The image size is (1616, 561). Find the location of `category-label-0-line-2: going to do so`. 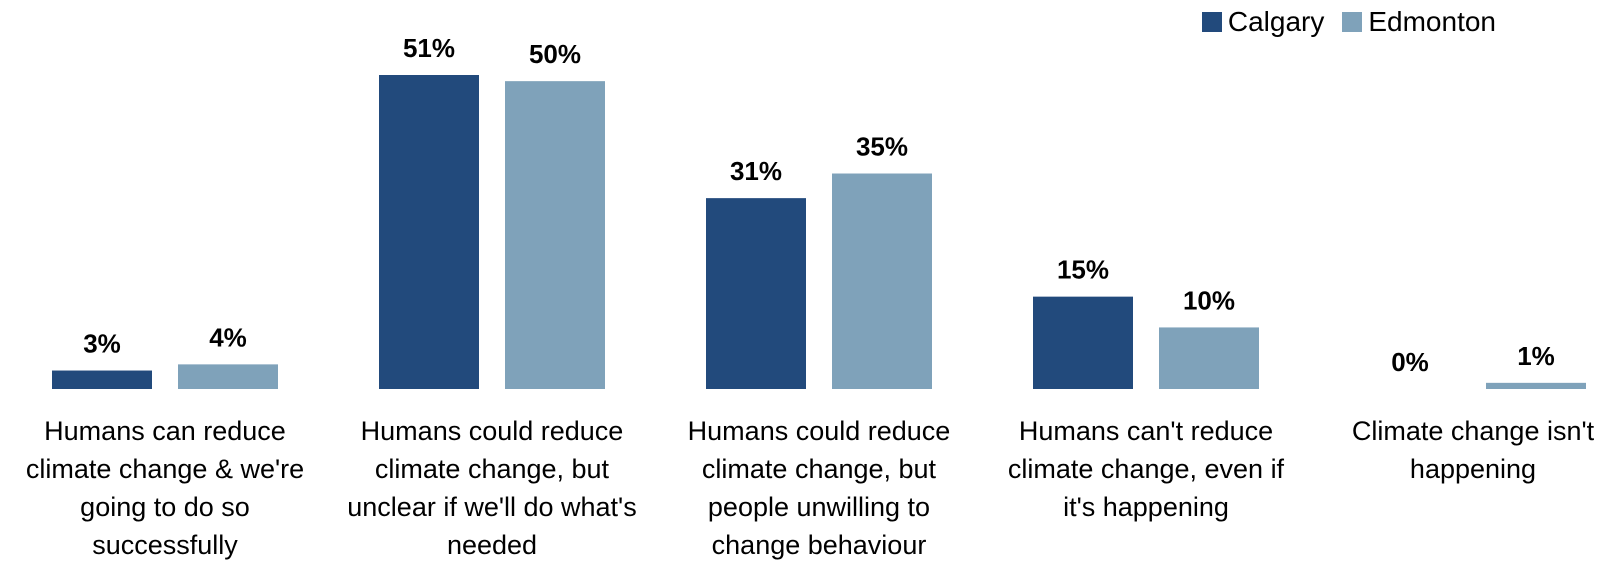

category-label-0-line-2: going to do so is located at coordinates (165, 507).